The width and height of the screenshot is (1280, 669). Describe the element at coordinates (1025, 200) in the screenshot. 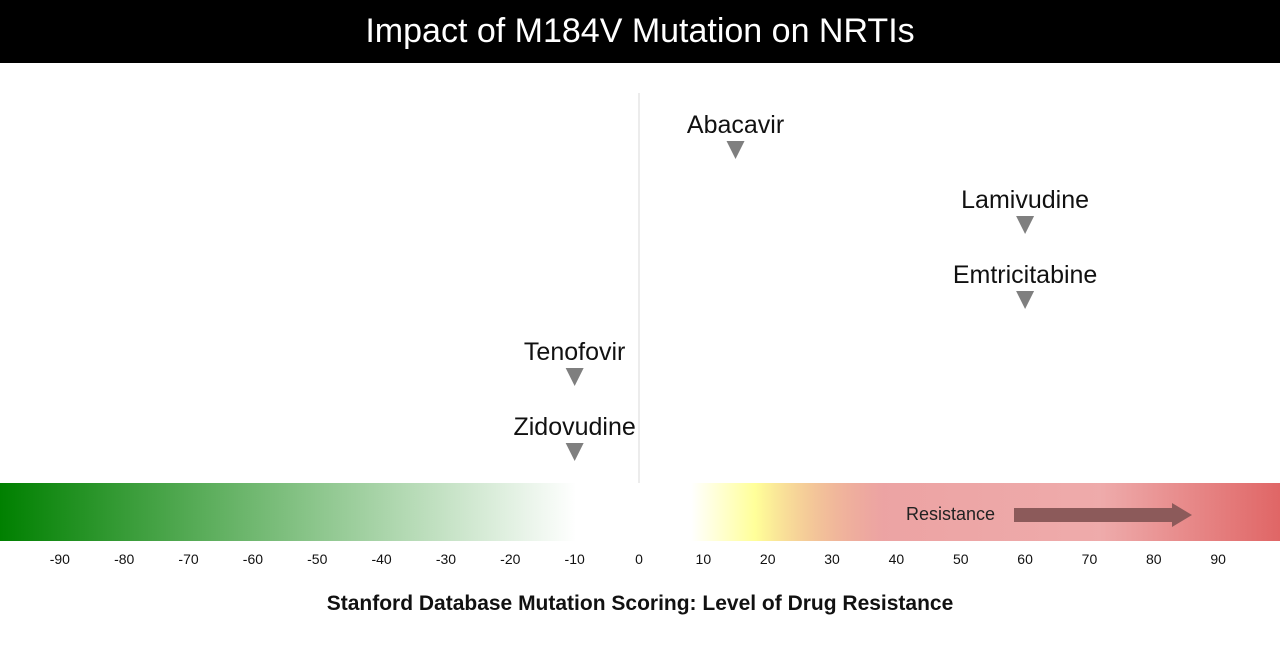

I see `point-label: Lamivudine` at that location.